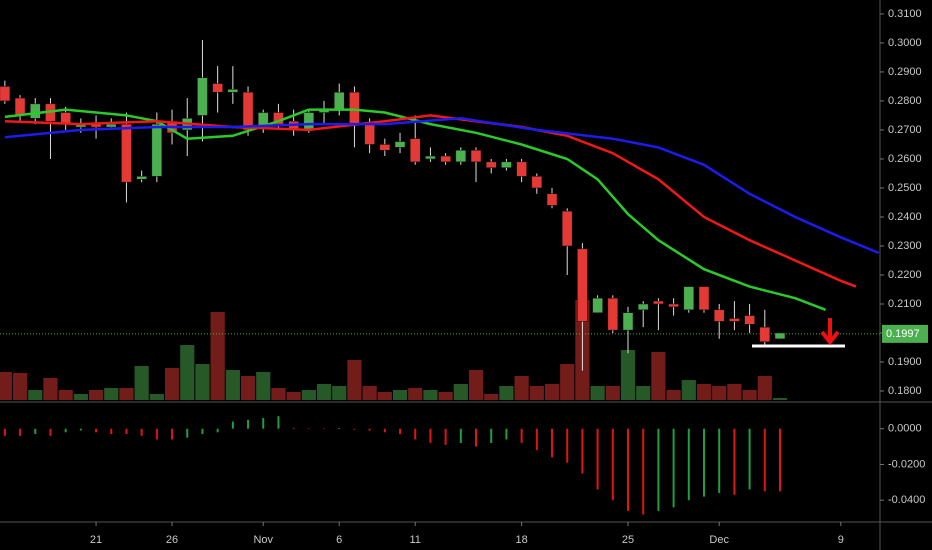  What do you see at coordinates (905, 391) in the screenshot?
I see `y-tick-label: 0.1800` at bounding box center [905, 391].